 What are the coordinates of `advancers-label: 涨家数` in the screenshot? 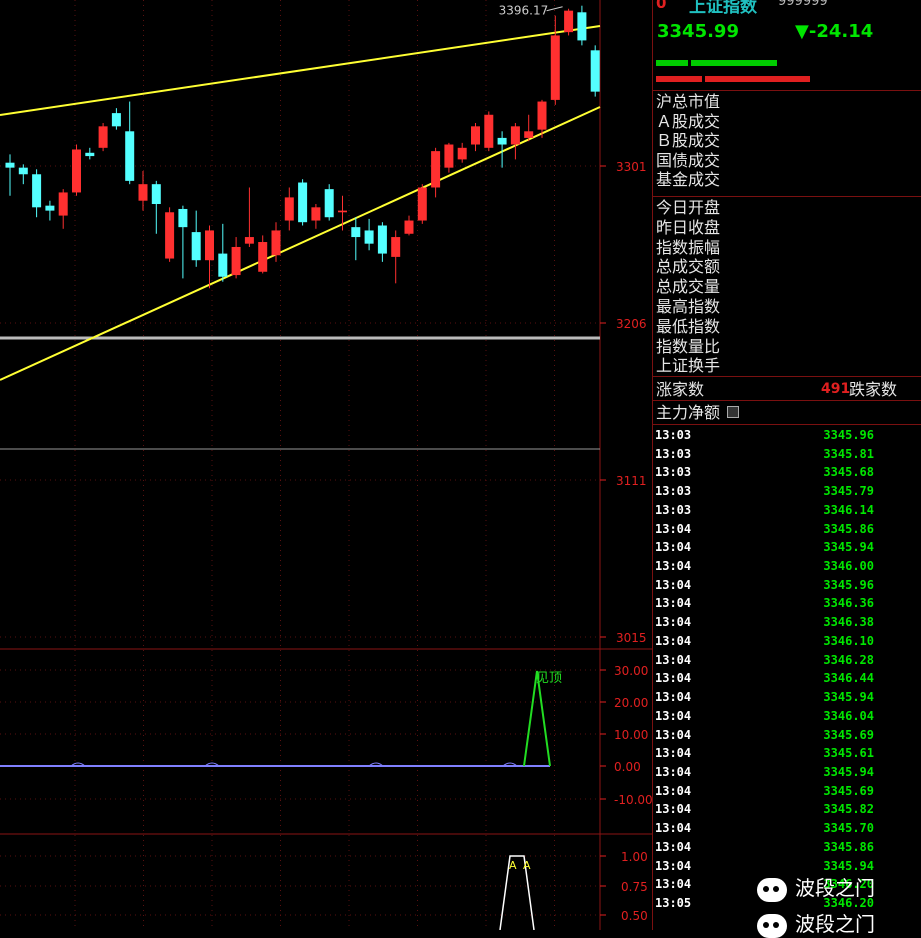 It's located at (680, 389).